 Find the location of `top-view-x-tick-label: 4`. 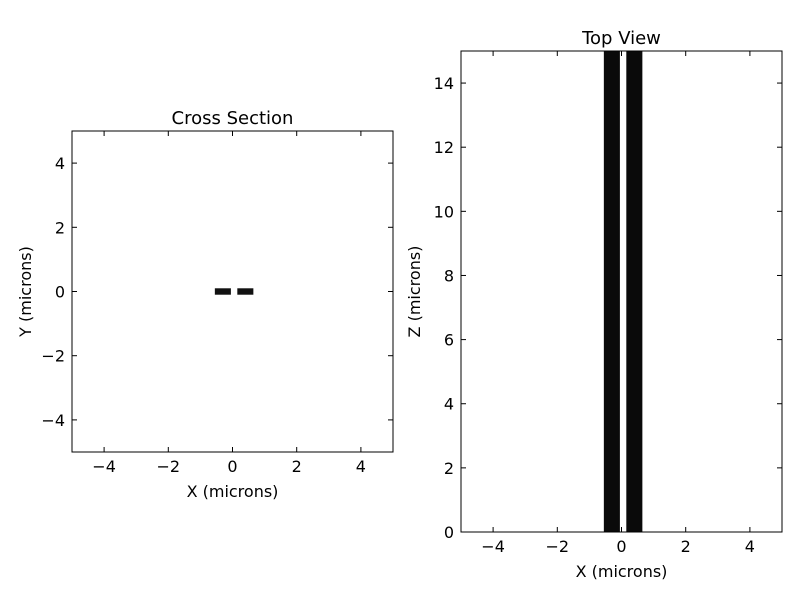

top-view-x-tick-label: 4 is located at coordinates (750, 546).